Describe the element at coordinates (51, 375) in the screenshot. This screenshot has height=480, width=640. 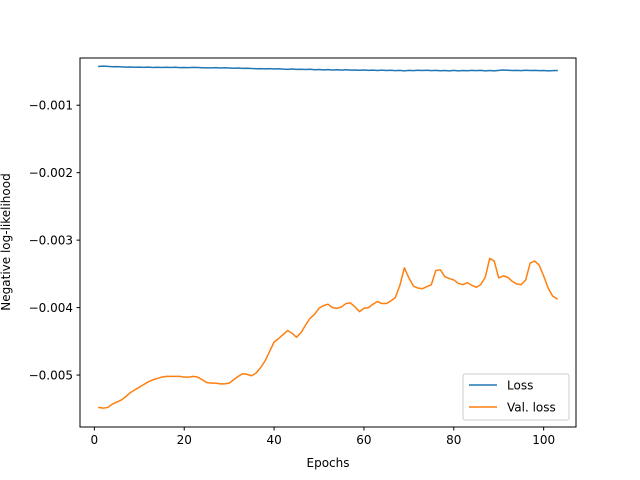
I see `y-tick-label: −0.005` at that location.